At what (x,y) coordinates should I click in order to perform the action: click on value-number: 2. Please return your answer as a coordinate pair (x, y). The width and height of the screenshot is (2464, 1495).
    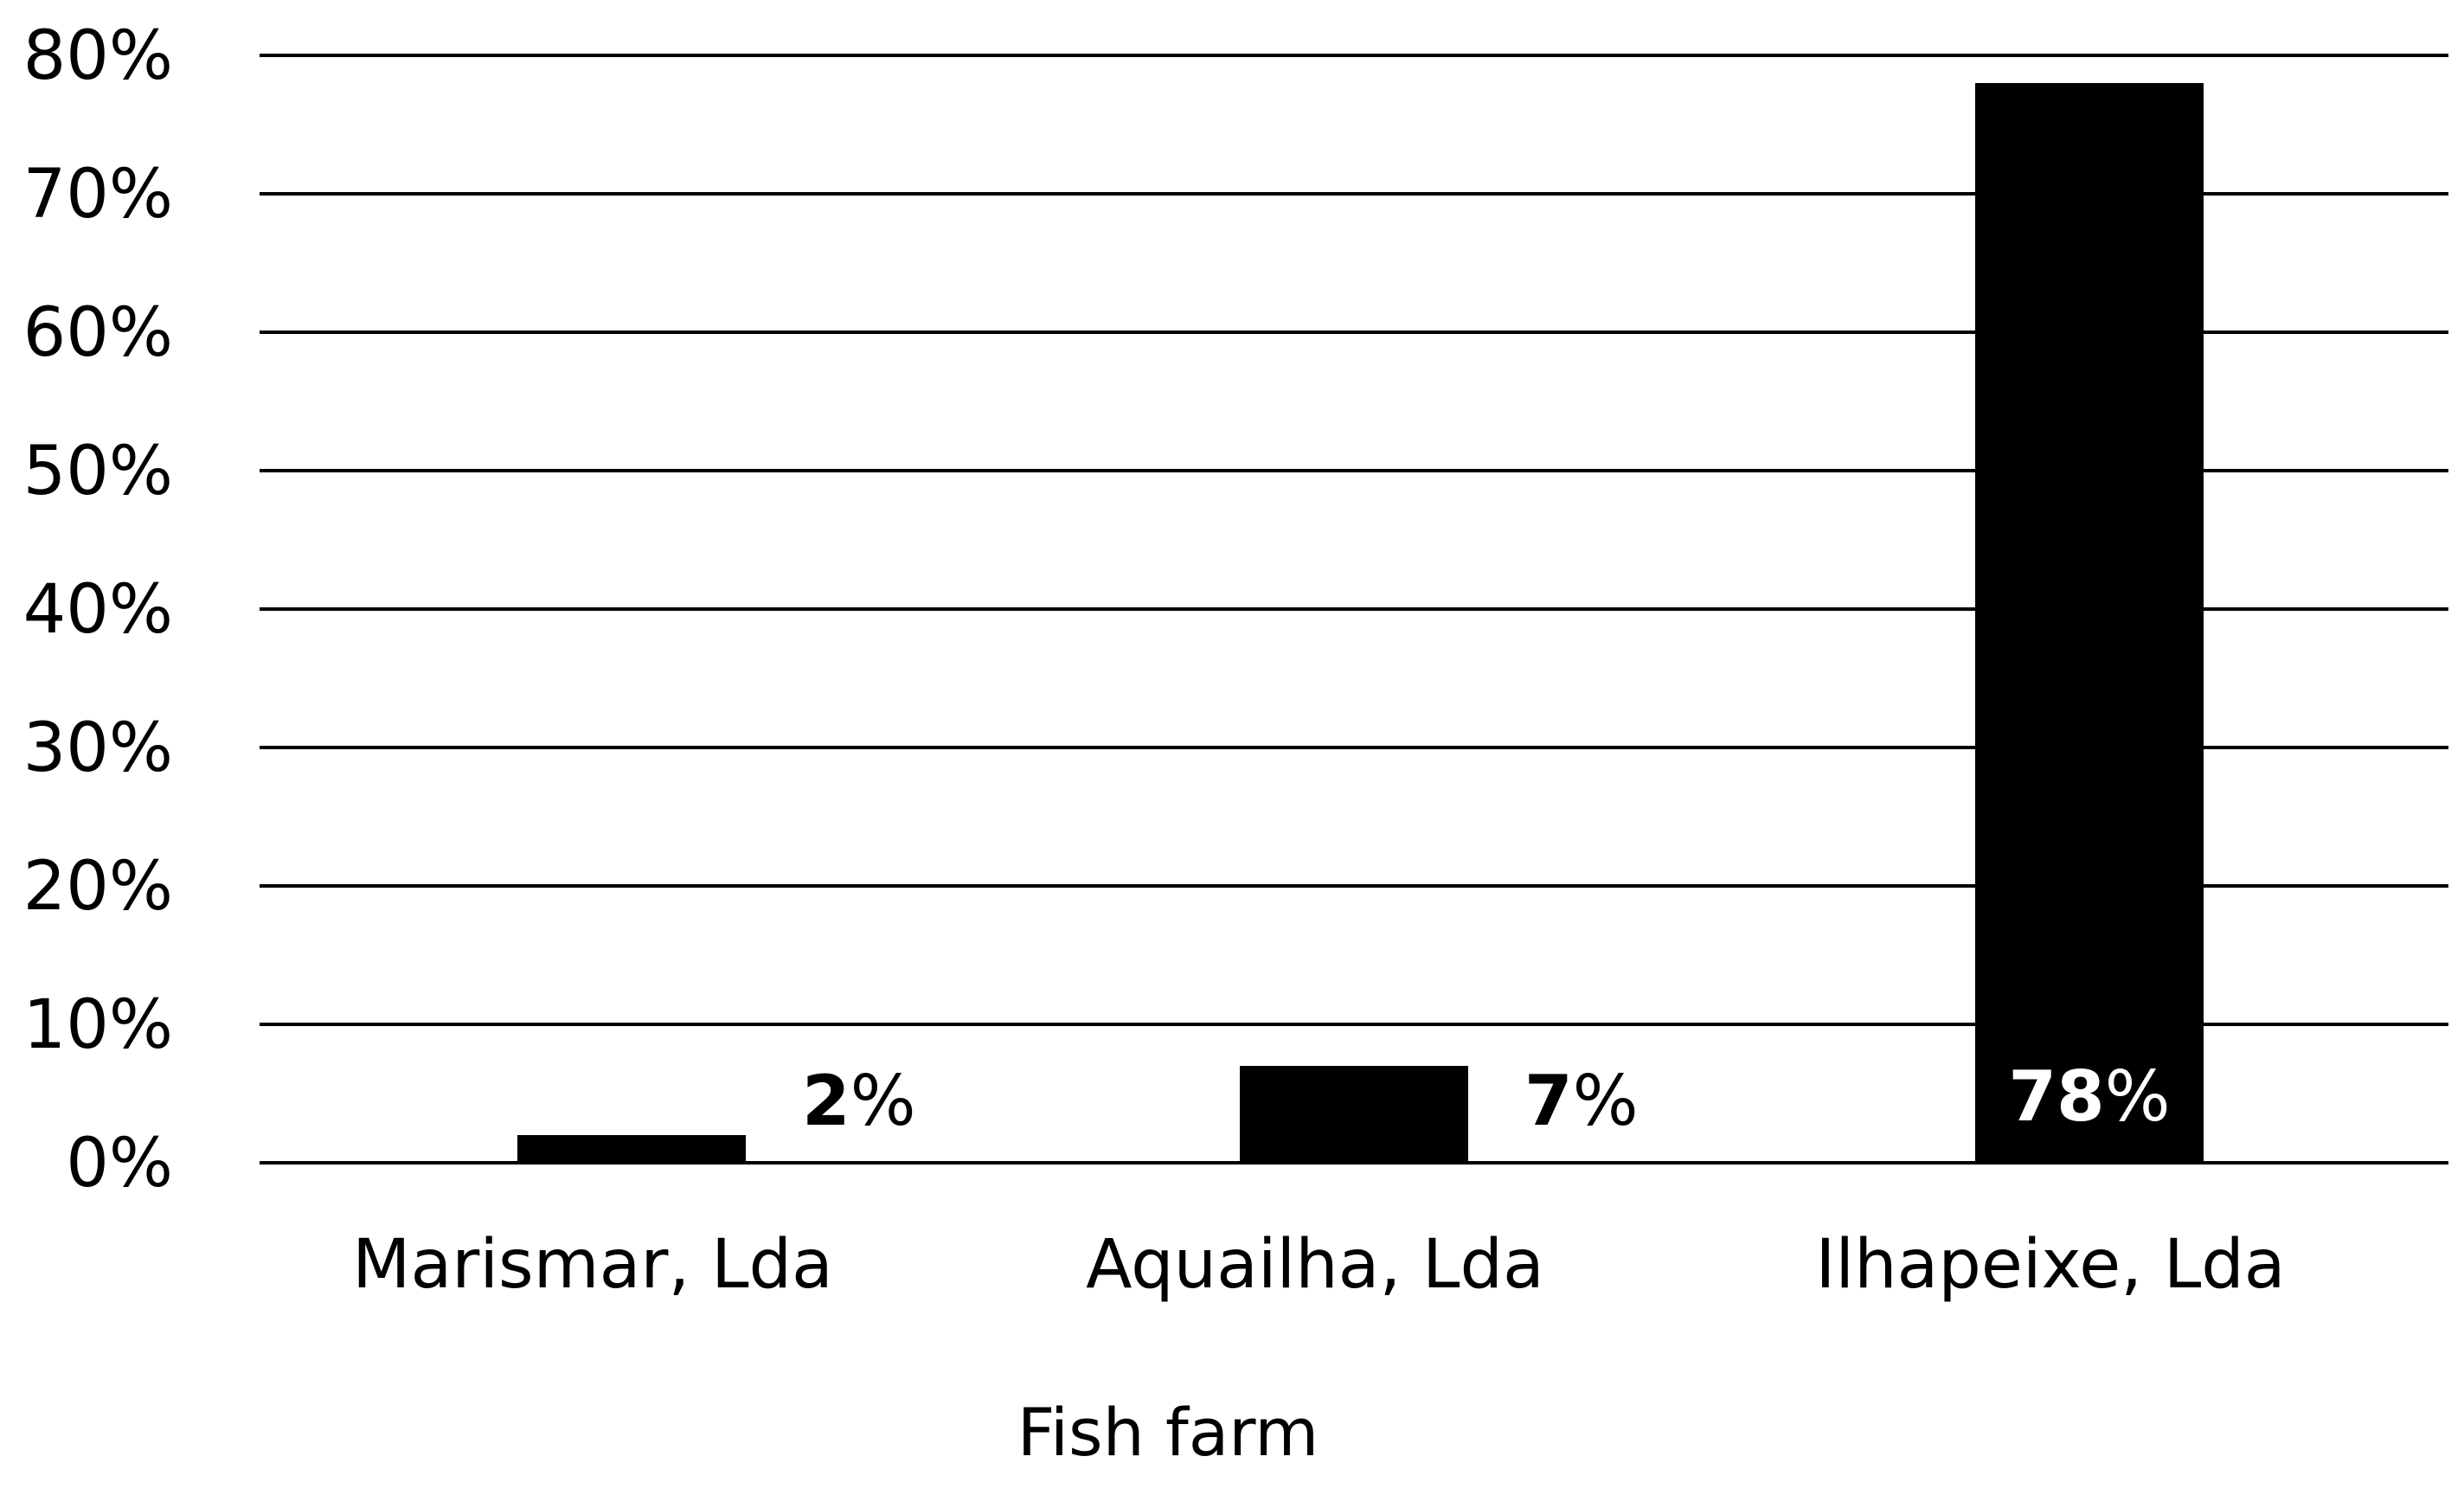
    Looking at the image, I should click on (826, 1101).